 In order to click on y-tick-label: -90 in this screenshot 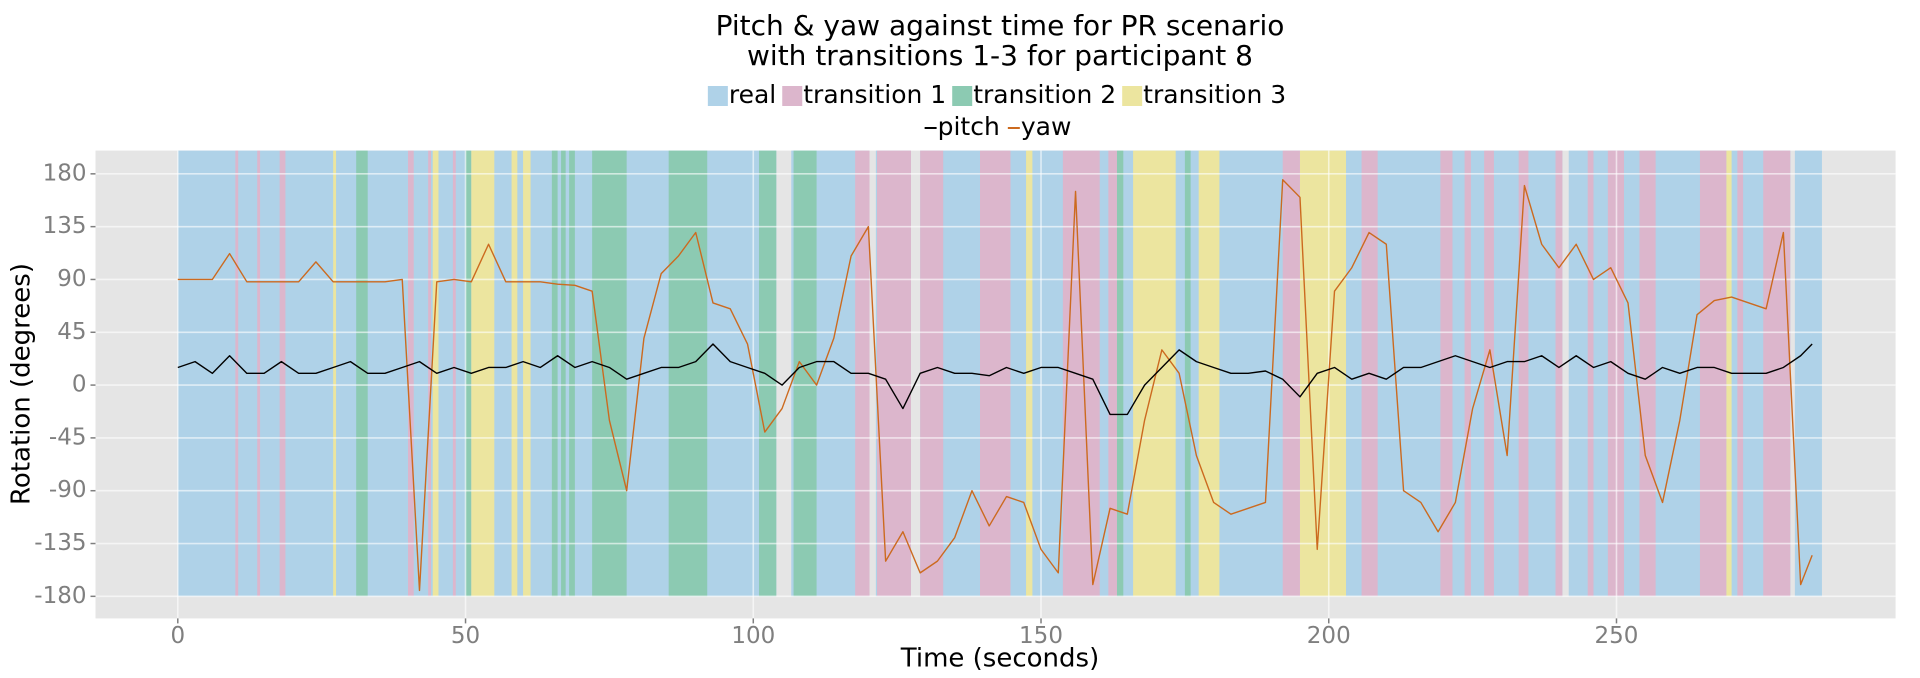, I will do `click(68, 490)`.